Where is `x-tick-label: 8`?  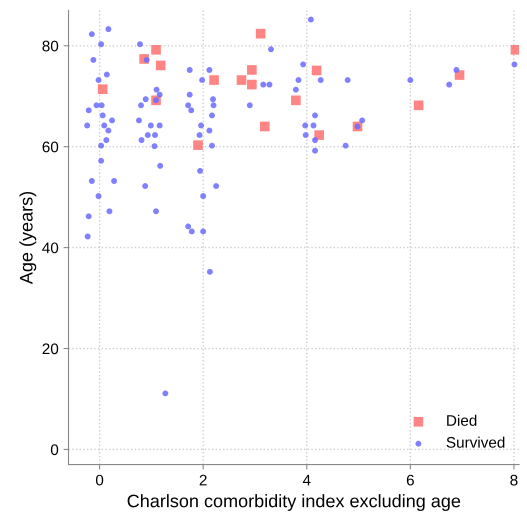 x-tick-label: 8 is located at coordinates (514, 480).